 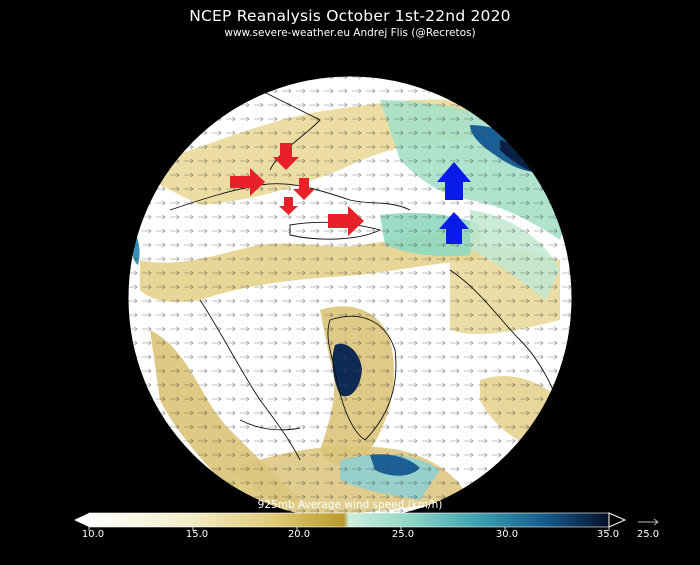 I want to click on colorbar-max-extension, so click(x=617, y=520).